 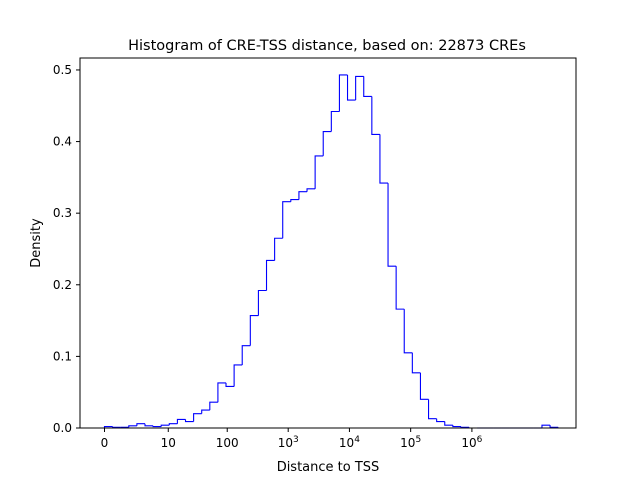 What do you see at coordinates (66, 249) in the screenshot?
I see `y-axis: 0.0 0.1 0.2 0.3 0.4 0.5` at bounding box center [66, 249].